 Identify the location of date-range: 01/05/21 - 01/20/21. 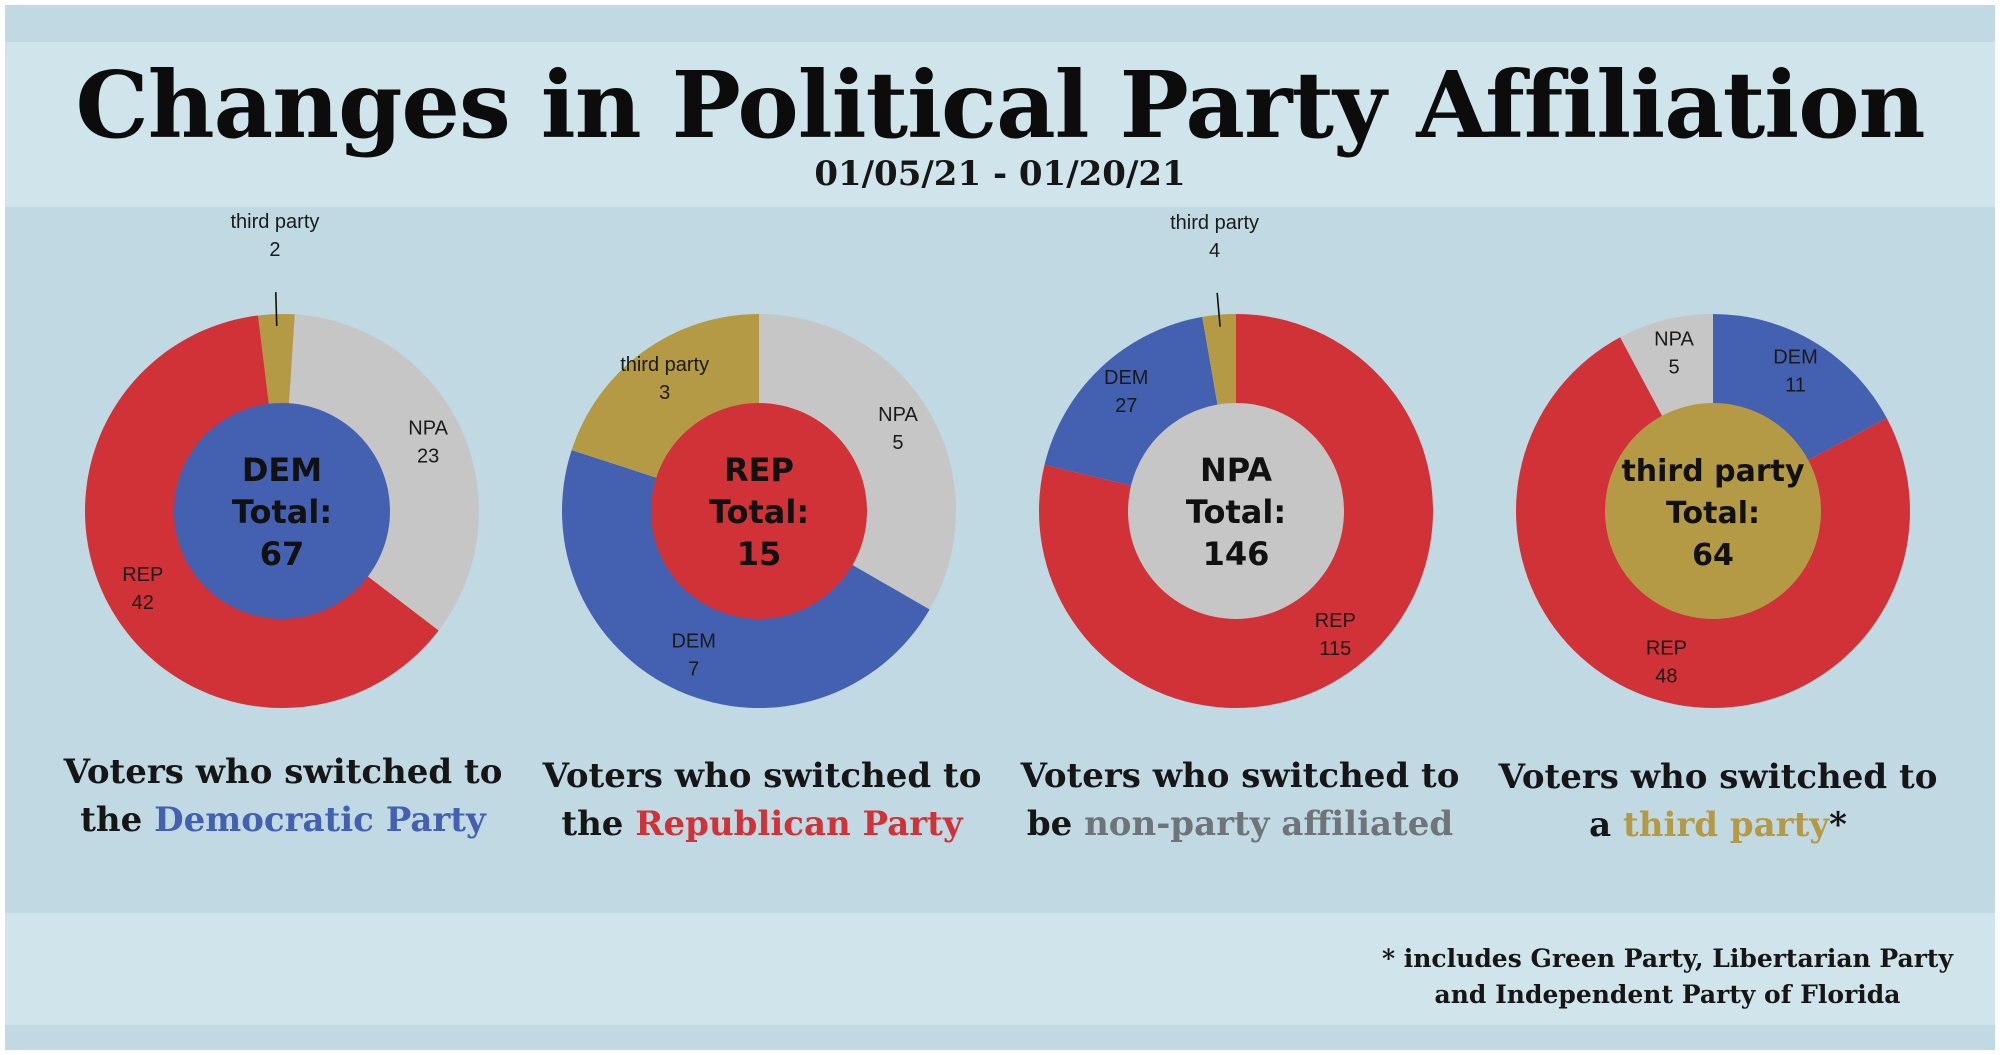
(1000, 174).